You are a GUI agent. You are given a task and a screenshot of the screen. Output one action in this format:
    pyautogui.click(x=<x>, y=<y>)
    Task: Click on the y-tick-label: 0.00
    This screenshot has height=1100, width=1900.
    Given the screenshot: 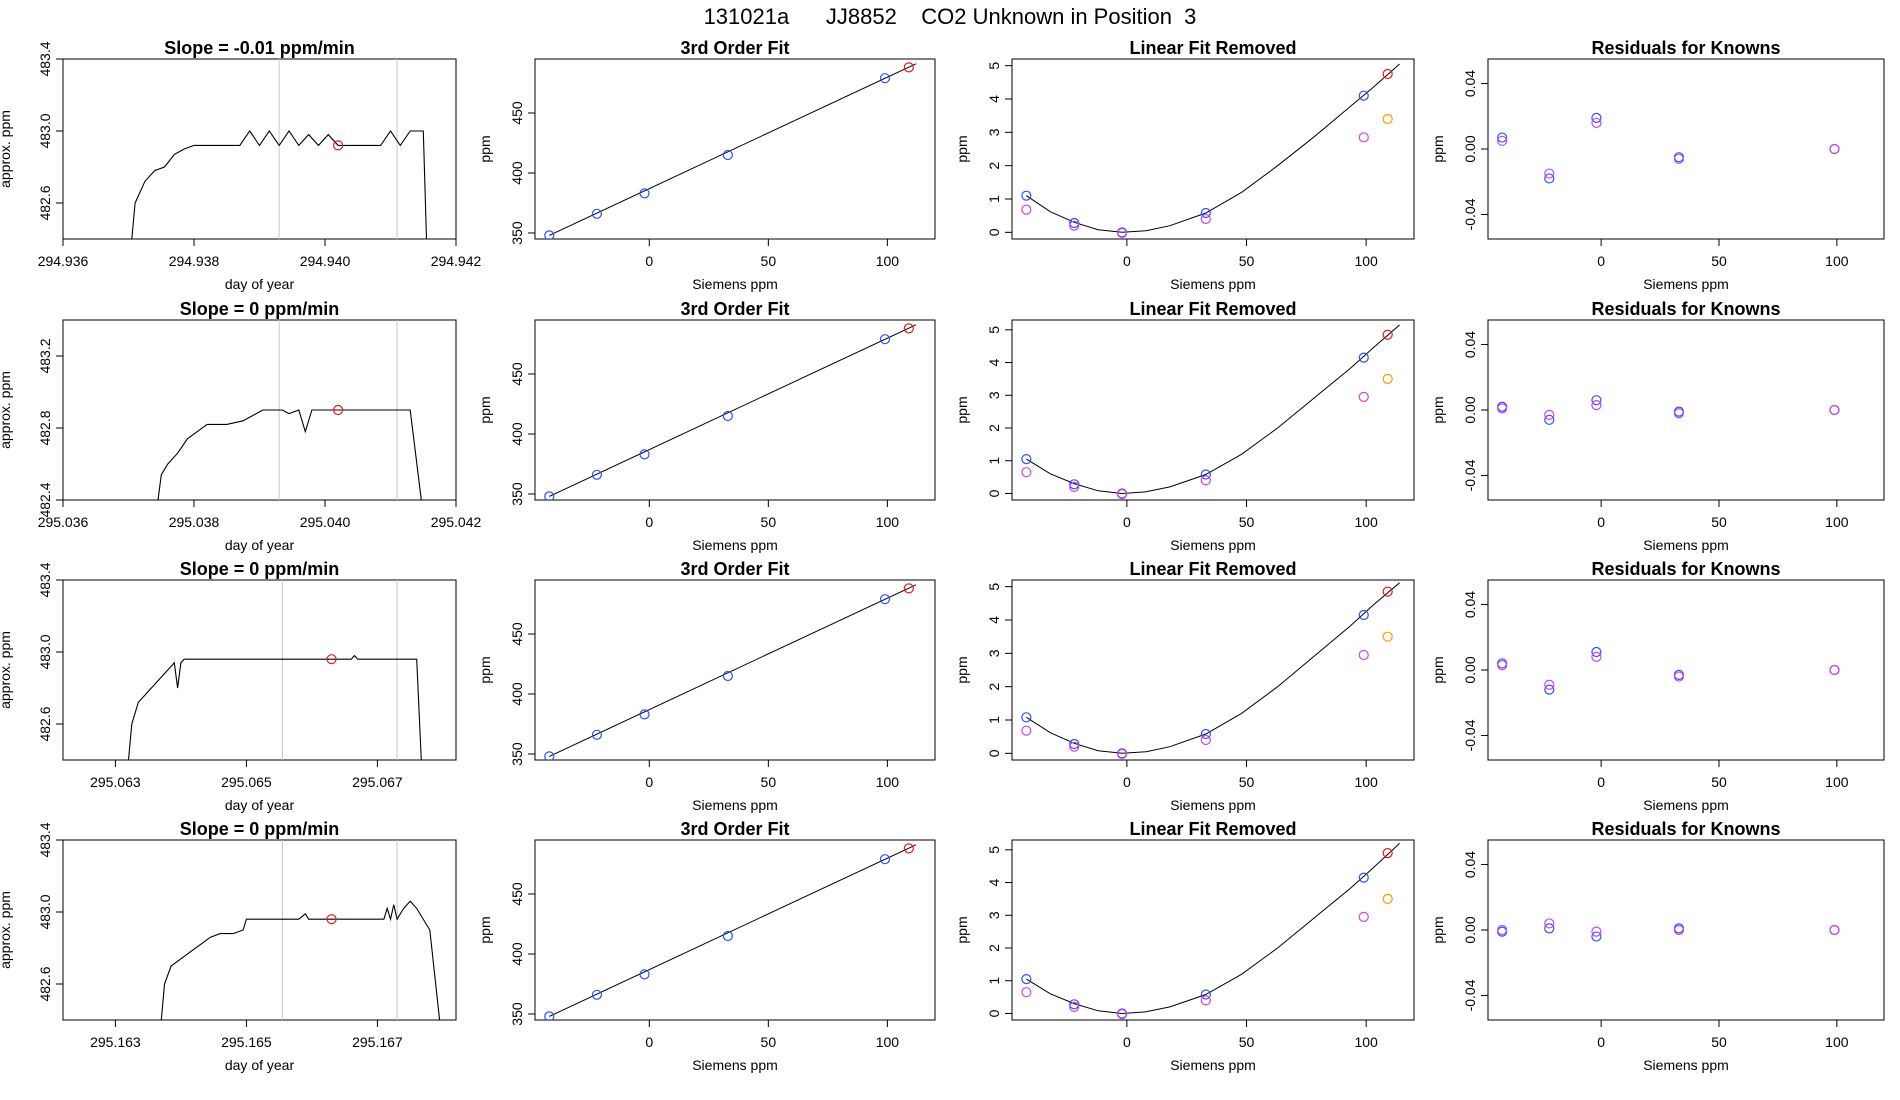 What is the action you would take?
    pyautogui.click(x=1470, y=929)
    